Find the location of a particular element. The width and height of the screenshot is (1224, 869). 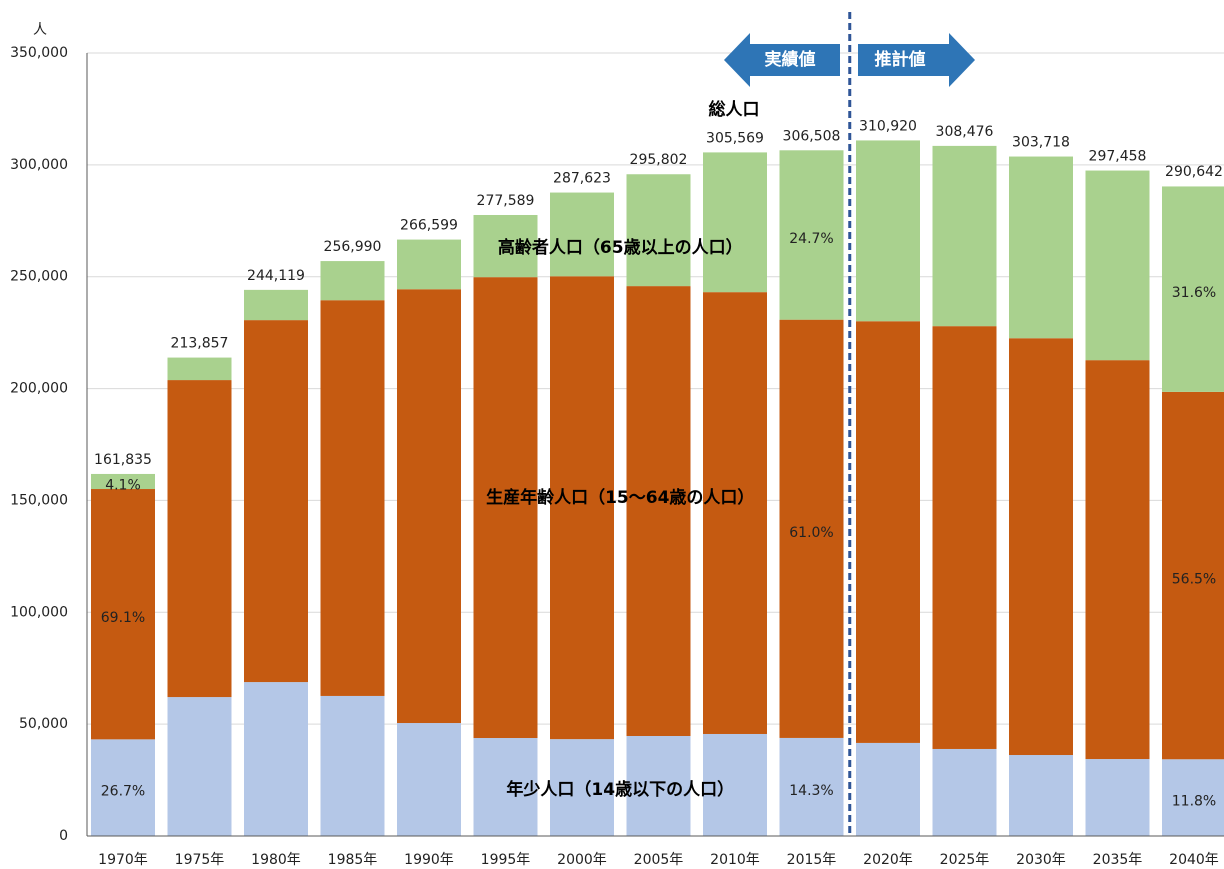

x-tick-label: 2025年 is located at coordinates (965, 860).